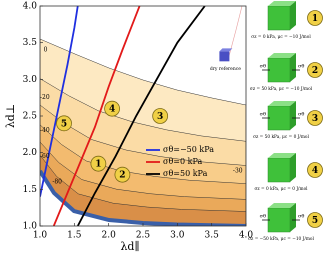  Describe the element at coordinates (40, 236) in the screenshot. I see `x-tick-label: 1.0` at that location.